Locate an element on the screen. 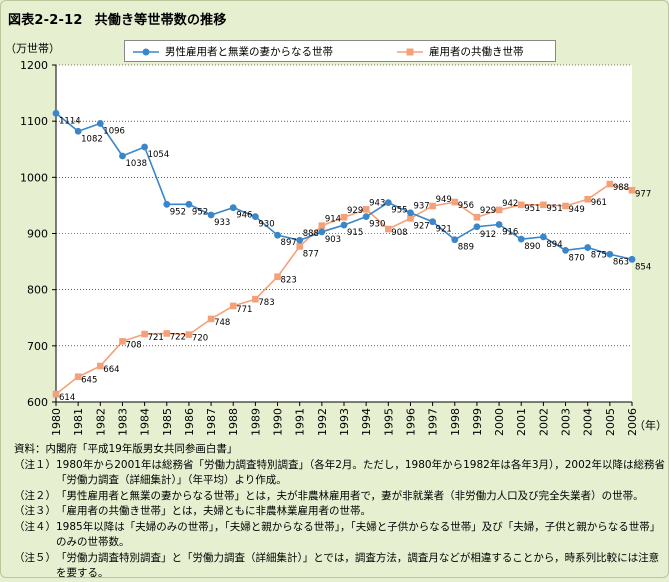 This screenshot has height=582, width=669. data-label: 722 is located at coordinates (178, 337).